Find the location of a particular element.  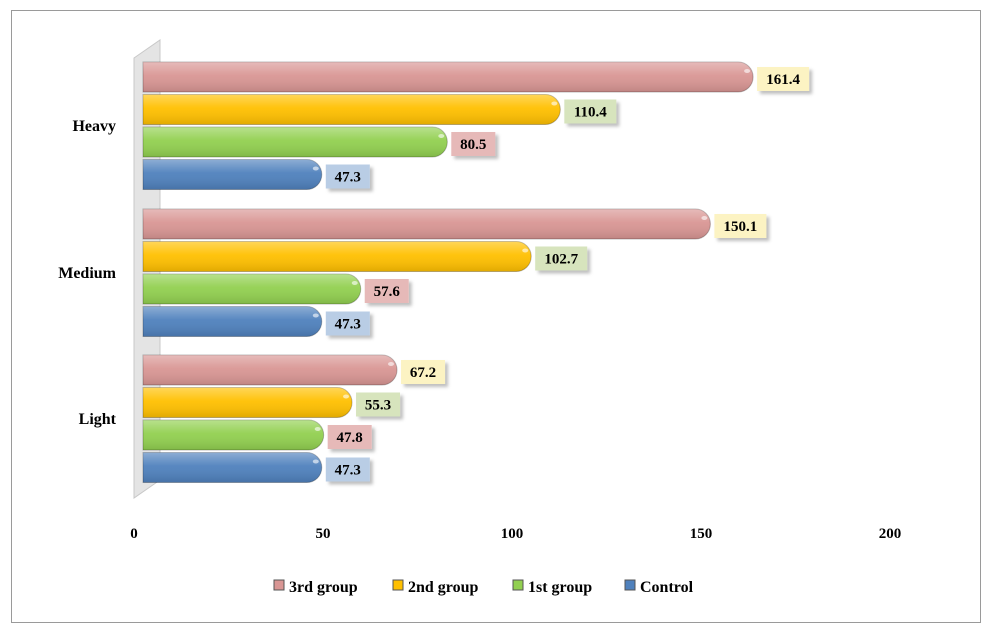

data-label-control-medium: 47.3 is located at coordinates (347, 323).